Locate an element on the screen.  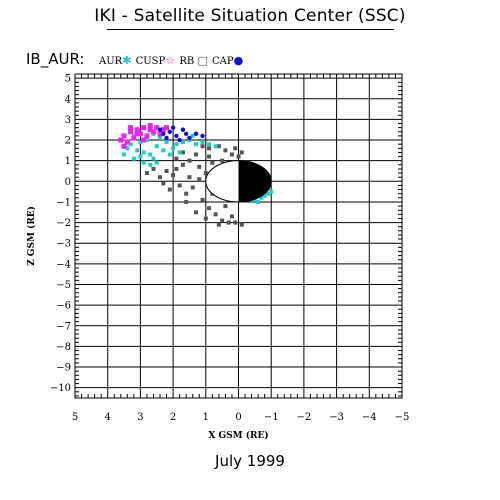
legend-item-cap: CAP● is located at coordinates (227, 61).